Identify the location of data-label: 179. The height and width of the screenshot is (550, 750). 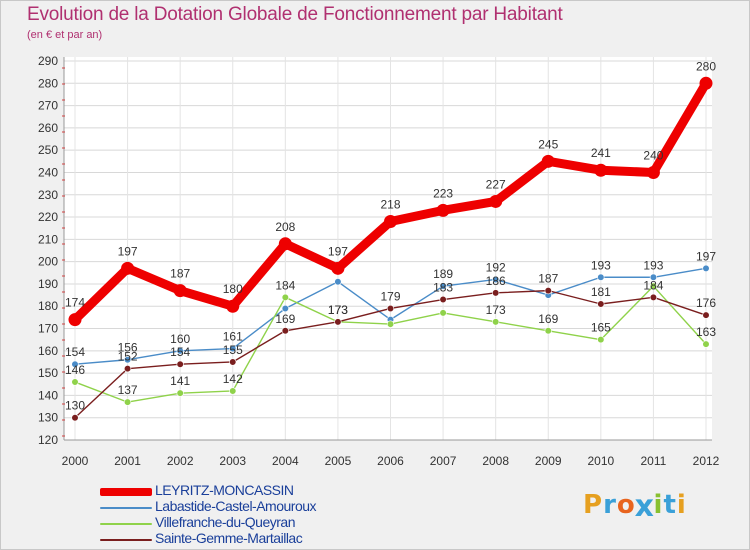
(390, 296).